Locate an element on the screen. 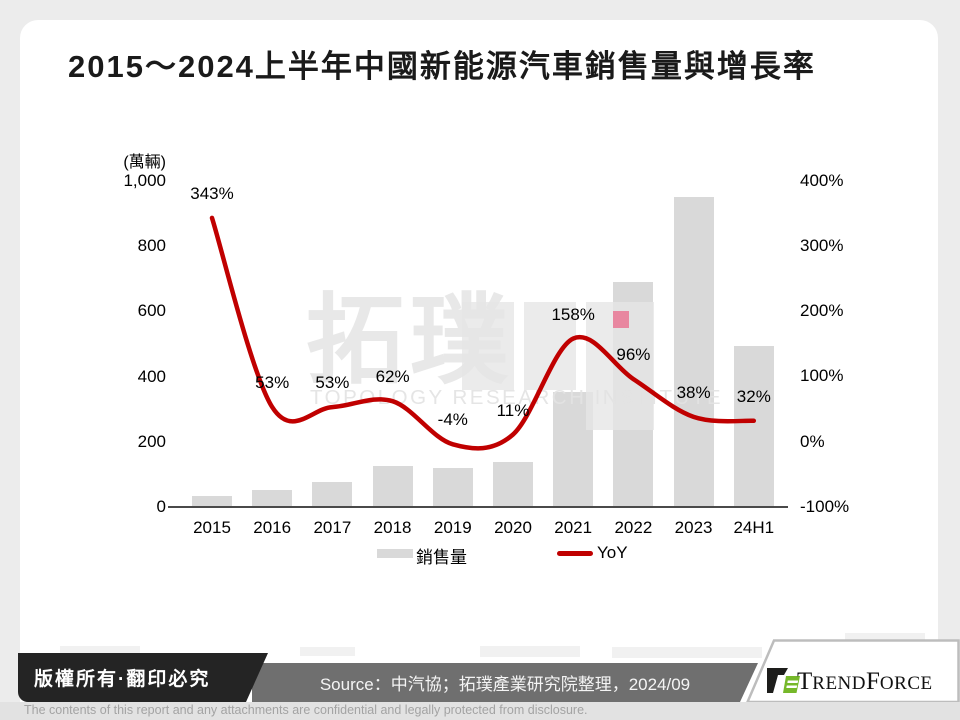 The image size is (960, 720). logo-letters: REND is located at coordinates (839, 683).